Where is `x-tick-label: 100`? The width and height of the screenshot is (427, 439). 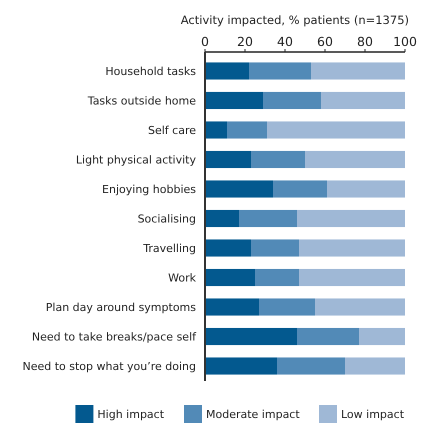
x-tick-label: 100 is located at coordinates (405, 41).